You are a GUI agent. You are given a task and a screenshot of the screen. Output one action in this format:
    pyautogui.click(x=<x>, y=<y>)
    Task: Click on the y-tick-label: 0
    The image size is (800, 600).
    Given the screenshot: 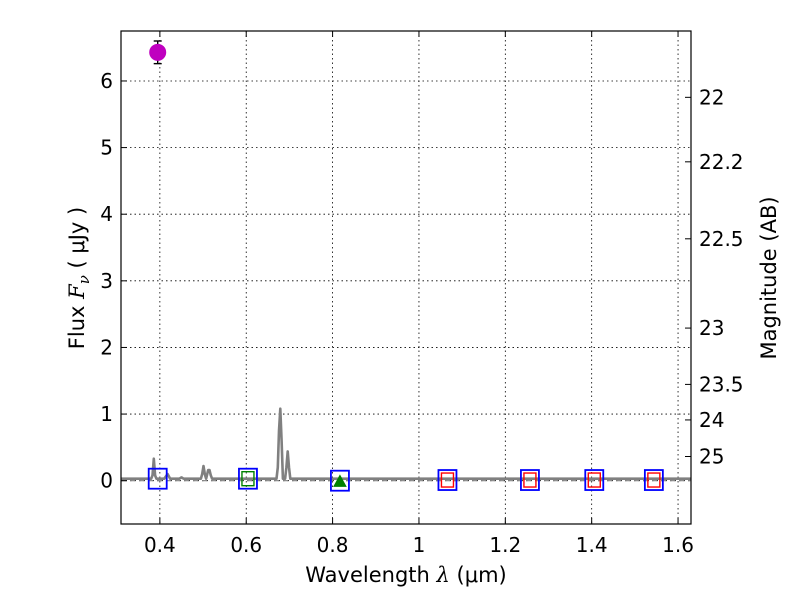 What is the action you would take?
    pyautogui.click(x=106, y=481)
    